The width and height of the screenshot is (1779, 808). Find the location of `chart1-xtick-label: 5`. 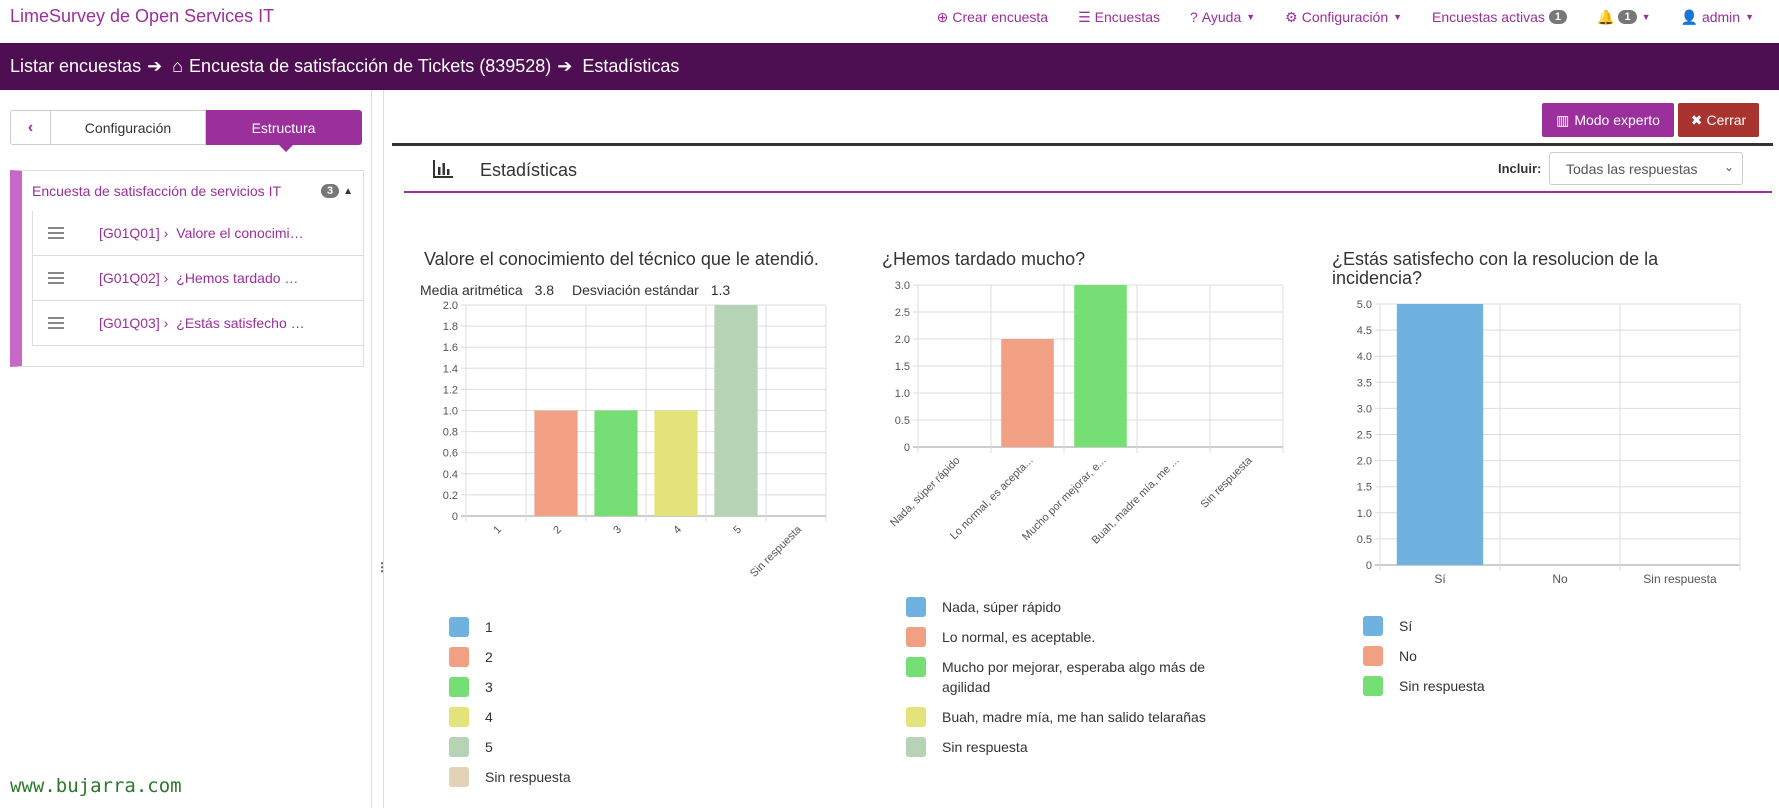

chart1-xtick-label: 5 is located at coordinates (737, 530).